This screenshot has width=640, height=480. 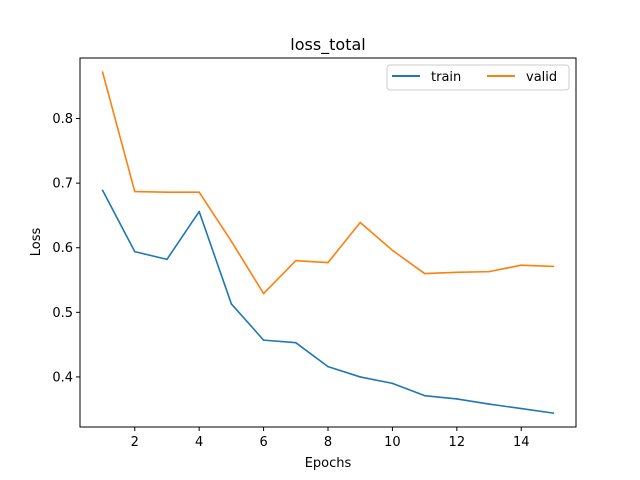 I want to click on y-tick-label: 0.5, so click(x=62, y=313).